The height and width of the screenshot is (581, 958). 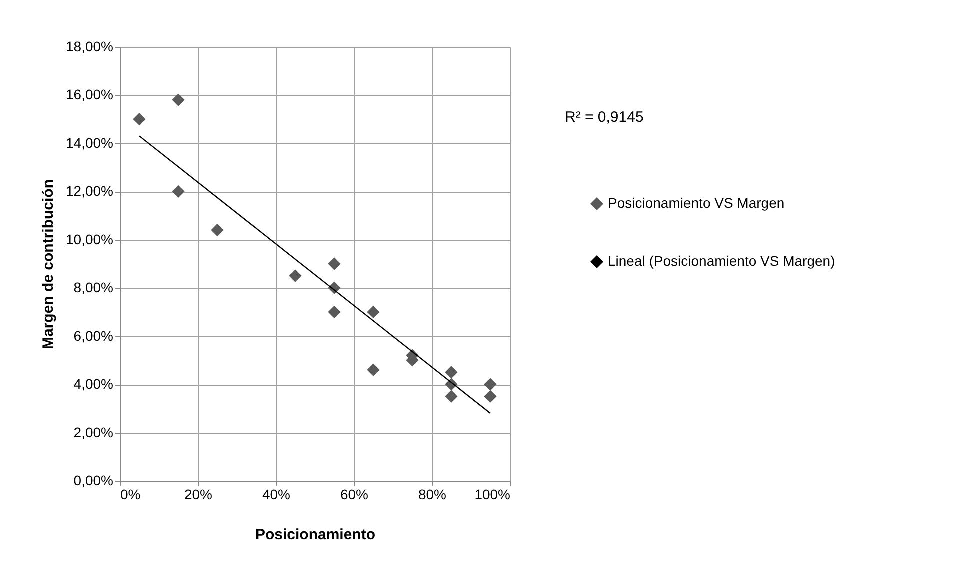 What do you see at coordinates (315, 535) in the screenshot?
I see `x-axis-title: Posicionamiento` at bounding box center [315, 535].